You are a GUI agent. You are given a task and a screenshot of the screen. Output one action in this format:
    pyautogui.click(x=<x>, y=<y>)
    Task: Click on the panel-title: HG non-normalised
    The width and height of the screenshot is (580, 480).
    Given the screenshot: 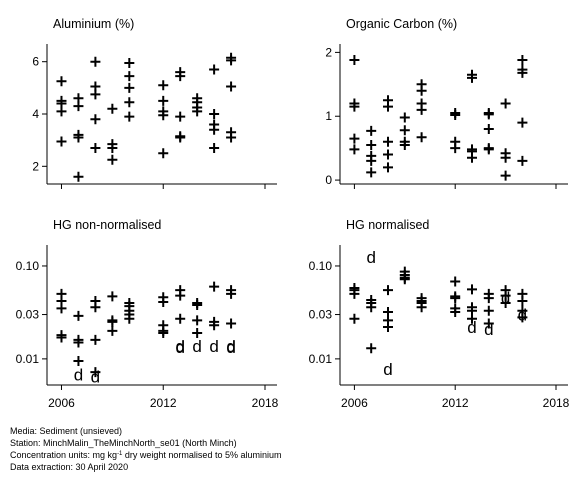 What is the action you would take?
    pyautogui.click(x=107, y=225)
    